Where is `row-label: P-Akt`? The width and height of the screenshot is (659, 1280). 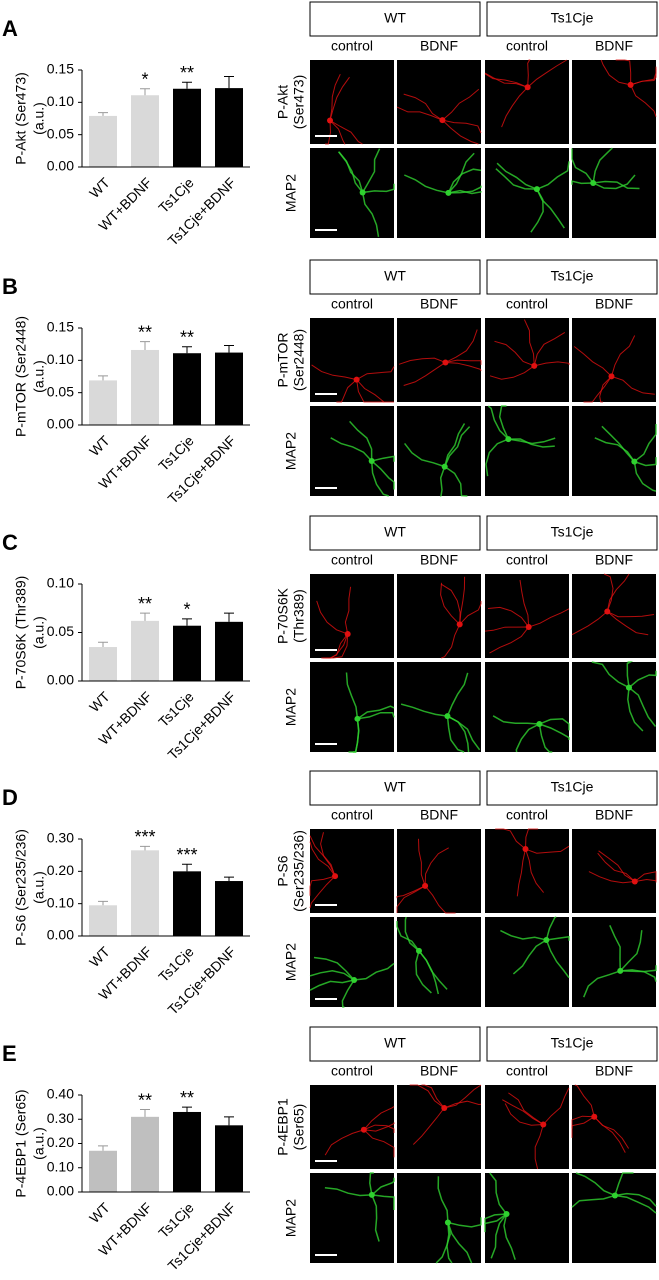
row-label: P-Akt is located at coordinates (283, 102).